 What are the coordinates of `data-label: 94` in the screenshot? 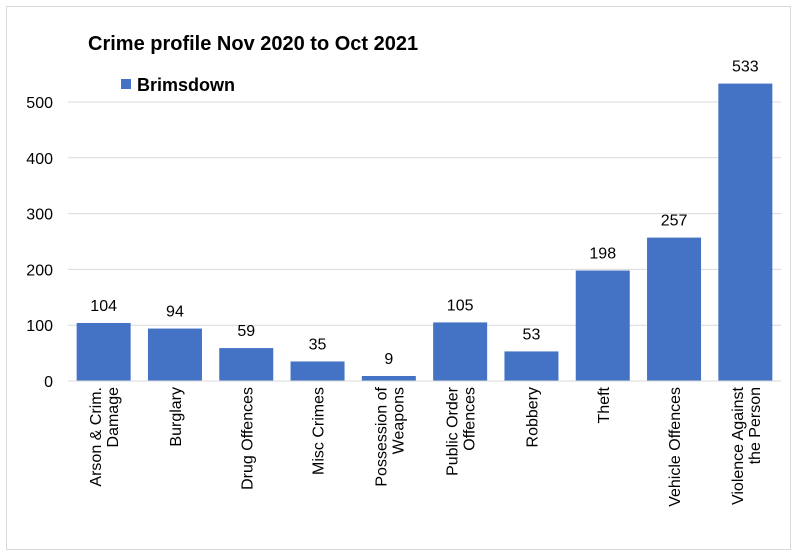 It's located at (175, 312).